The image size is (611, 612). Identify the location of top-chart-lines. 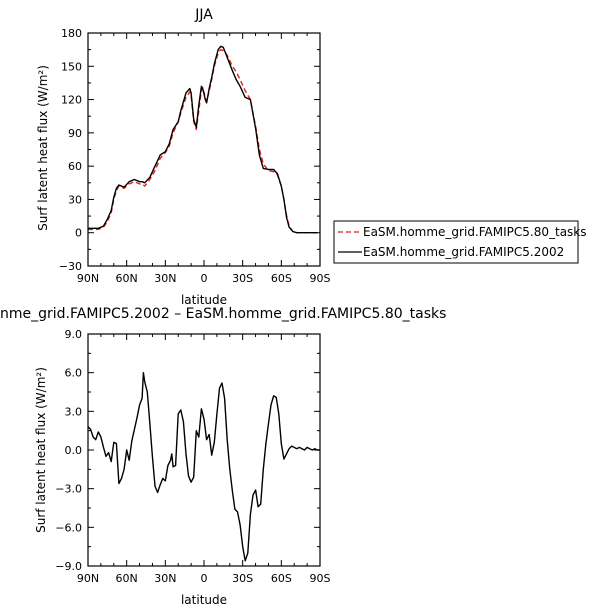
(203, 139).